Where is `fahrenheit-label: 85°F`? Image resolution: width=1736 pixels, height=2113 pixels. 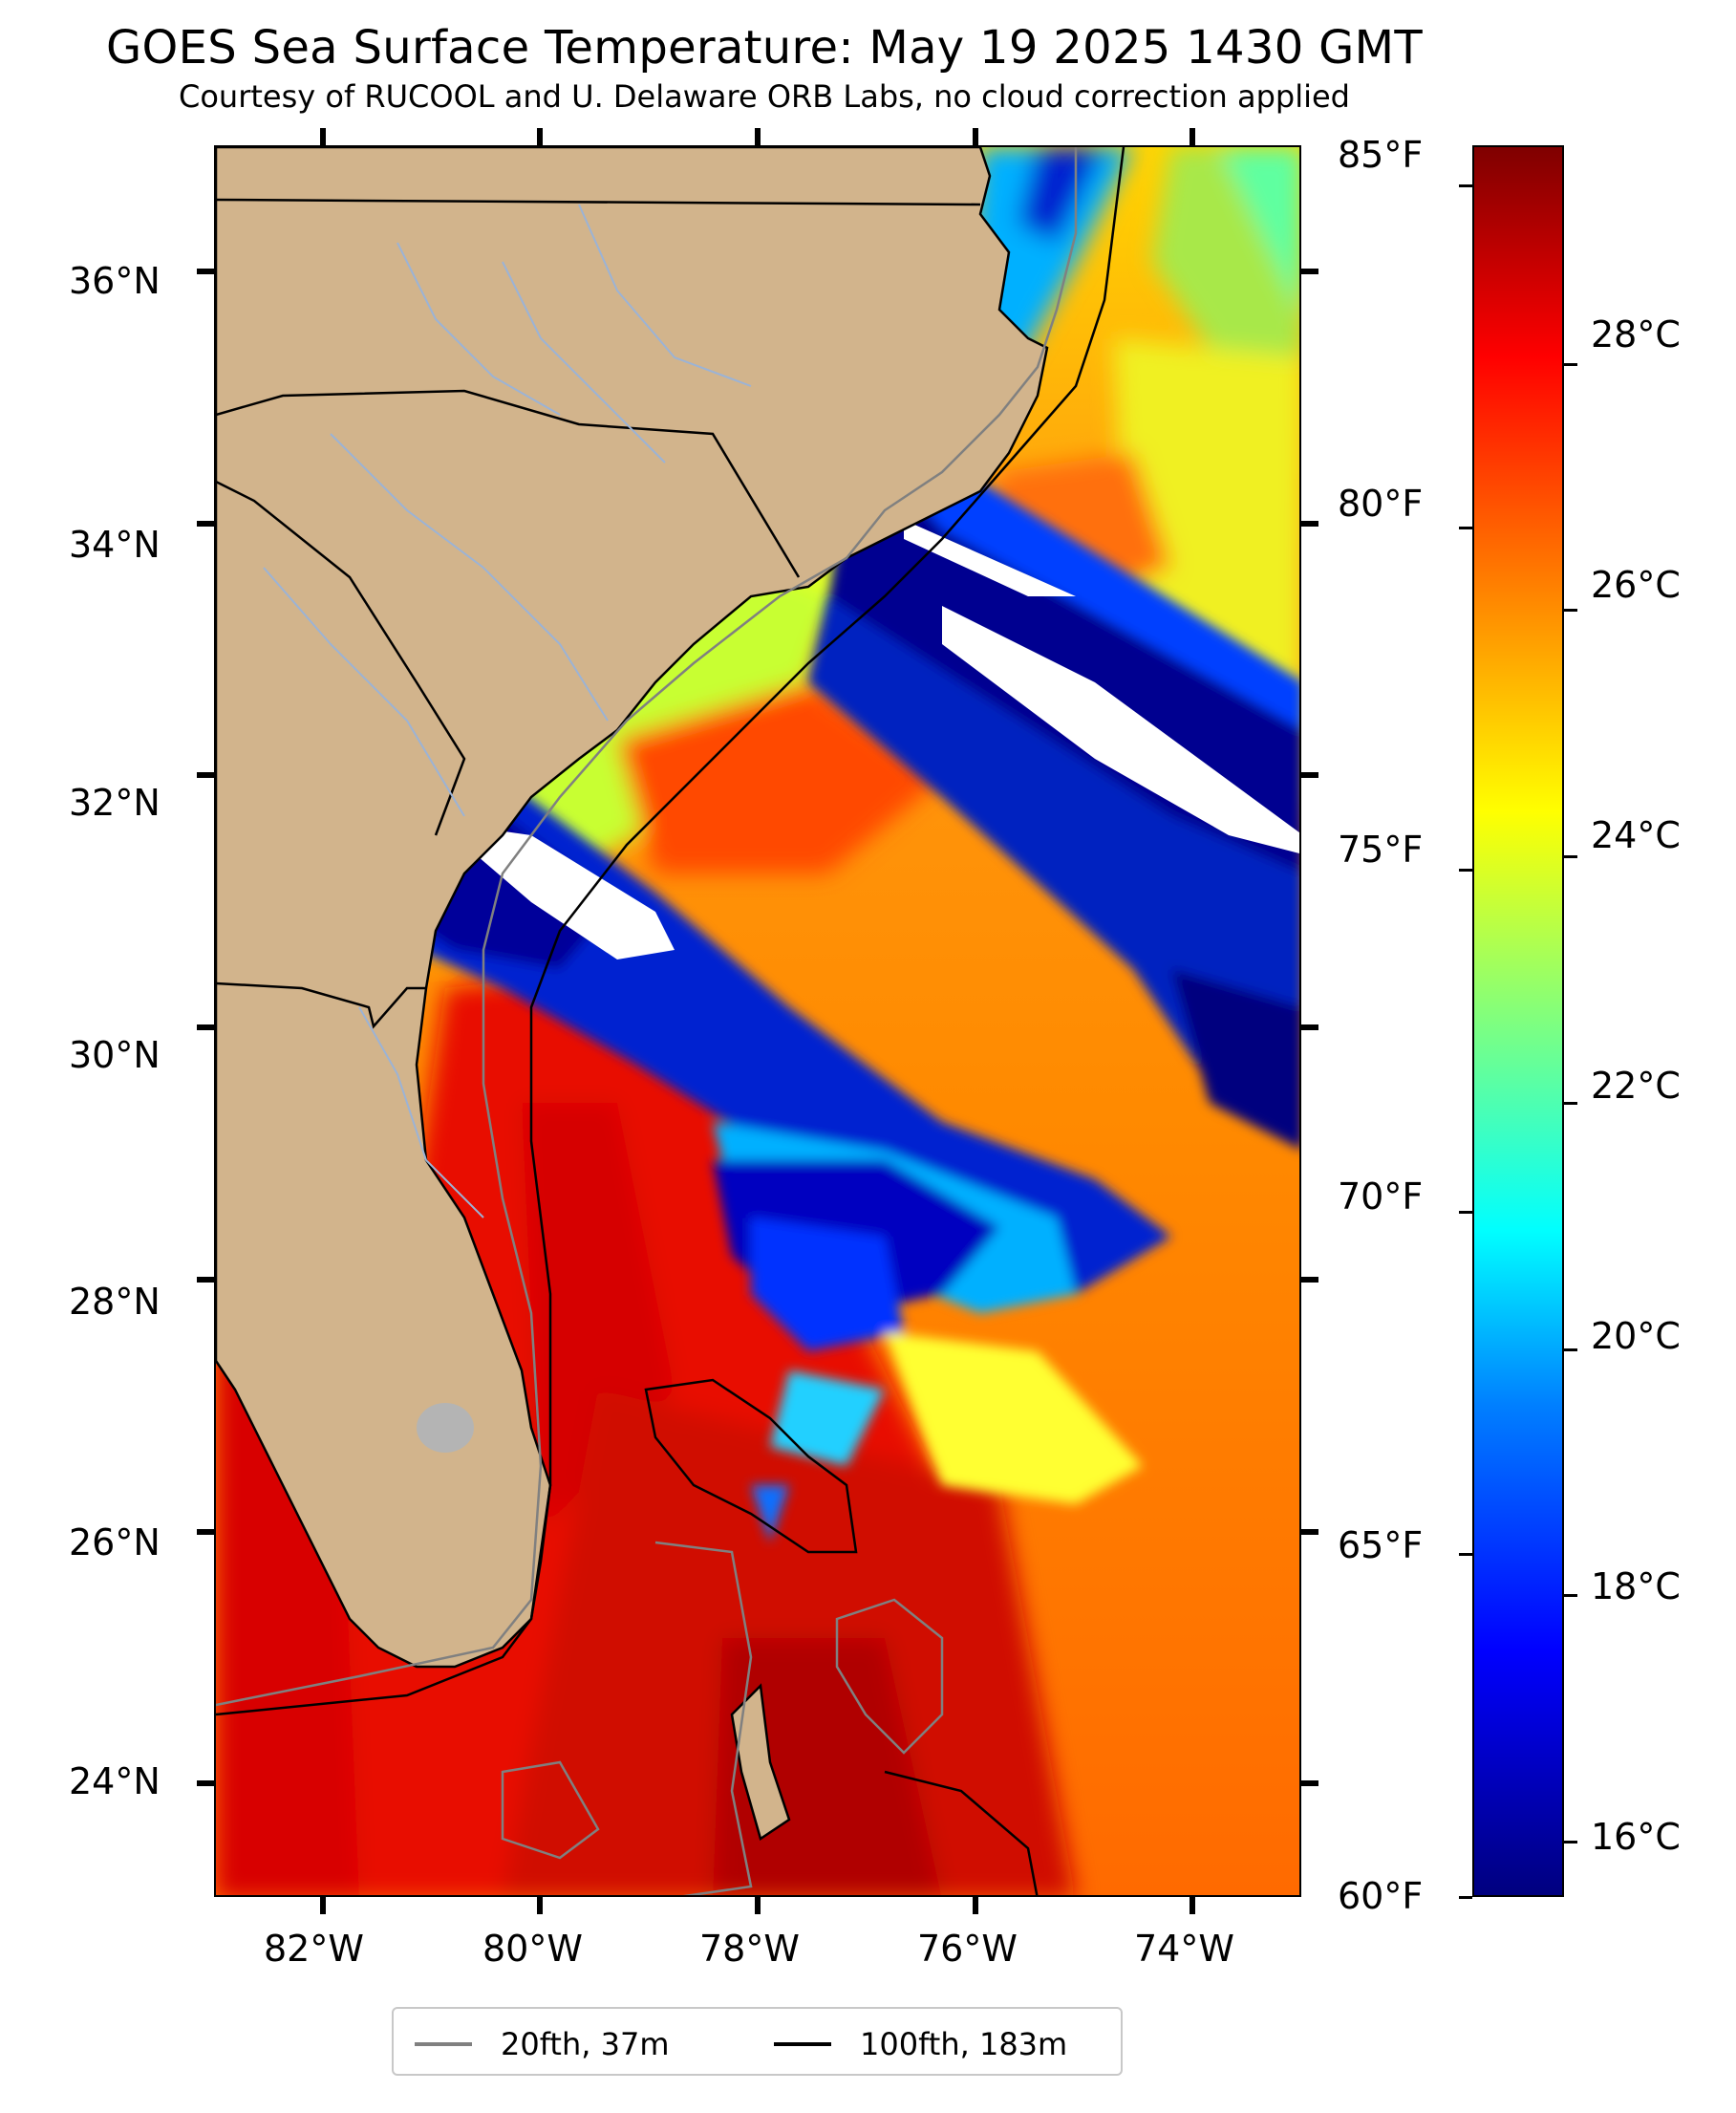
fahrenheit-label: 85°F is located at coordinates (1381, 155).